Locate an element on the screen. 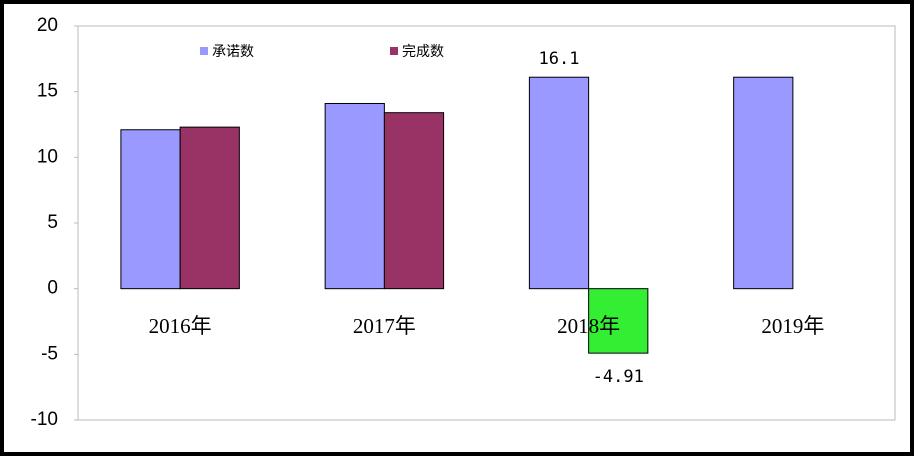 This screenshot has width=914, height=456. x-tick-label: 2016年 is located at coordinates (180, 326).